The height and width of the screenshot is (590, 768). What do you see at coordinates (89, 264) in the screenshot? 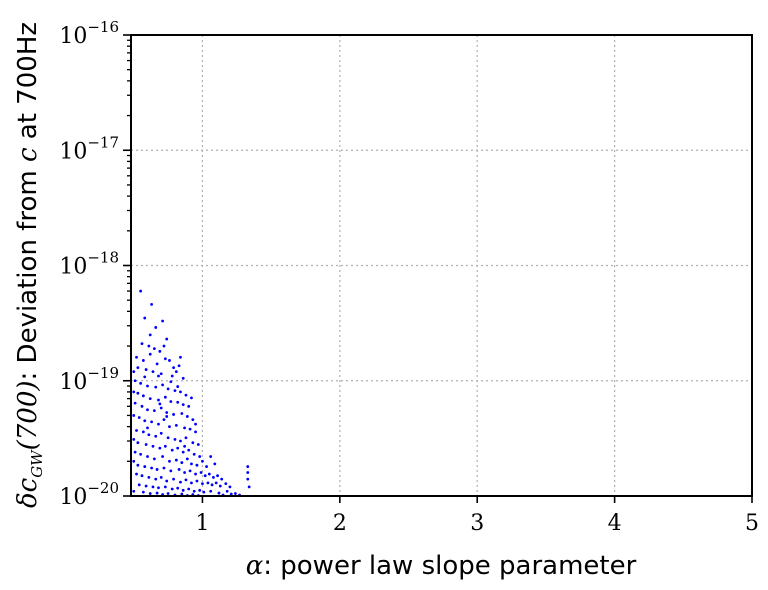
I see `y-tick-label: 10−18` at bounding box center [89, 264].